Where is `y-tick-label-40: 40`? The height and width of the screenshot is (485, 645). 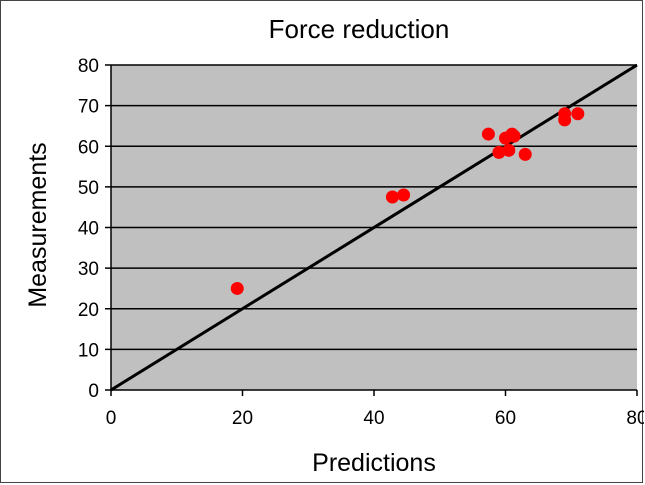
y-tick-label-40: 40 is located at coordinates (88, 229).